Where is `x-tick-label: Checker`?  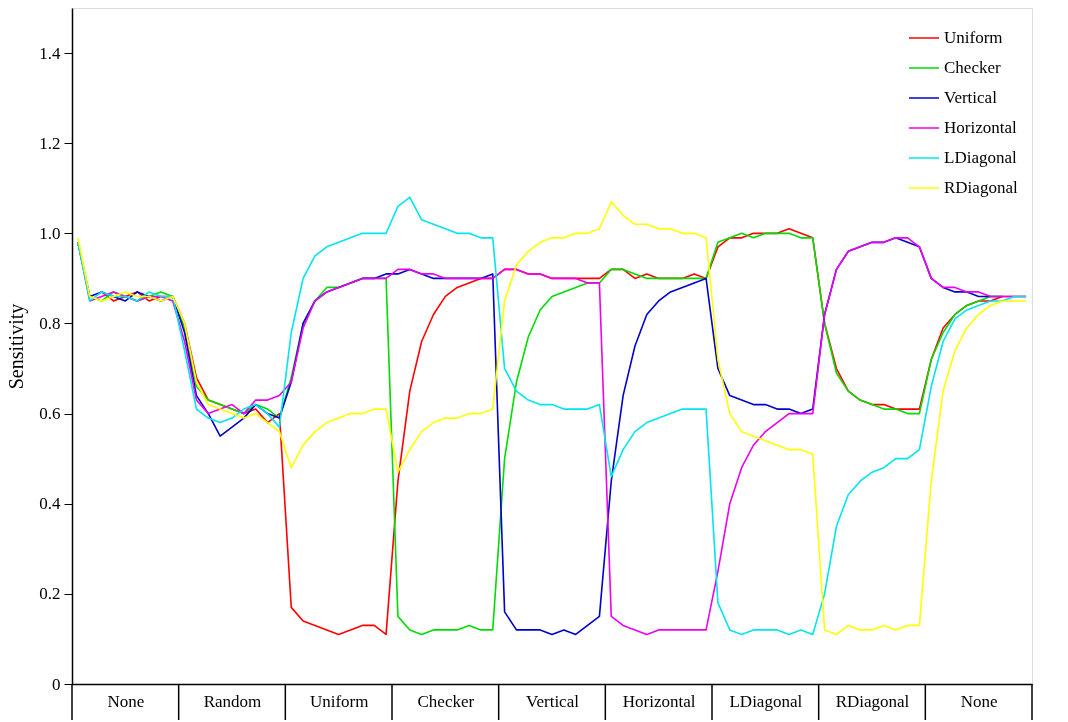
x-tick-label: Checker is located at coordinates (446, 701).